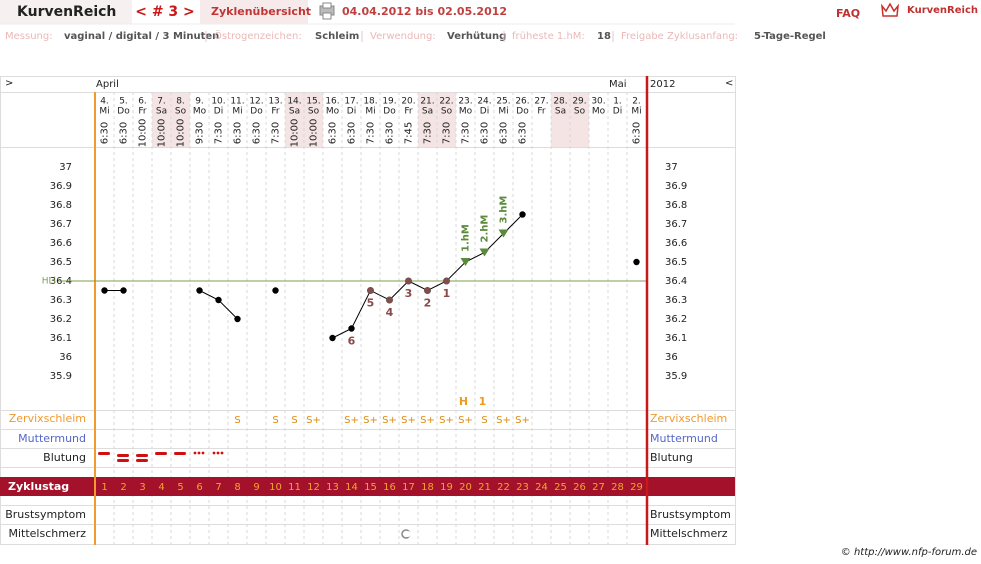 The height and width of the screenshot is (564, 981). Describe the element at coordinates (61, 205) in the screenshot. I see `y-tick-label: 36.8` at that location.